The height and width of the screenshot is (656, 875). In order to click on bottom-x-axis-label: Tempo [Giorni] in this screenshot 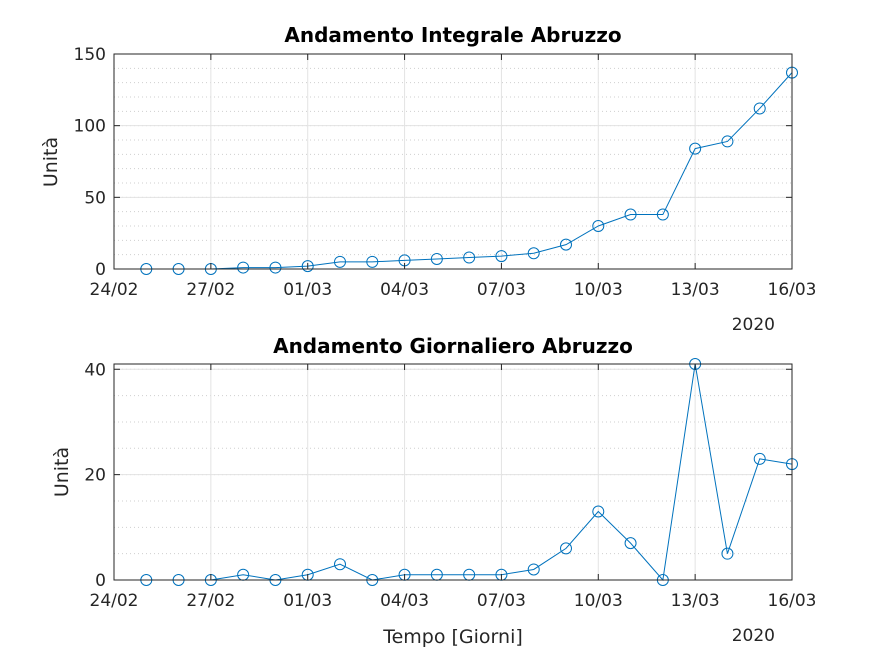, I will do `click(452, 637)`.